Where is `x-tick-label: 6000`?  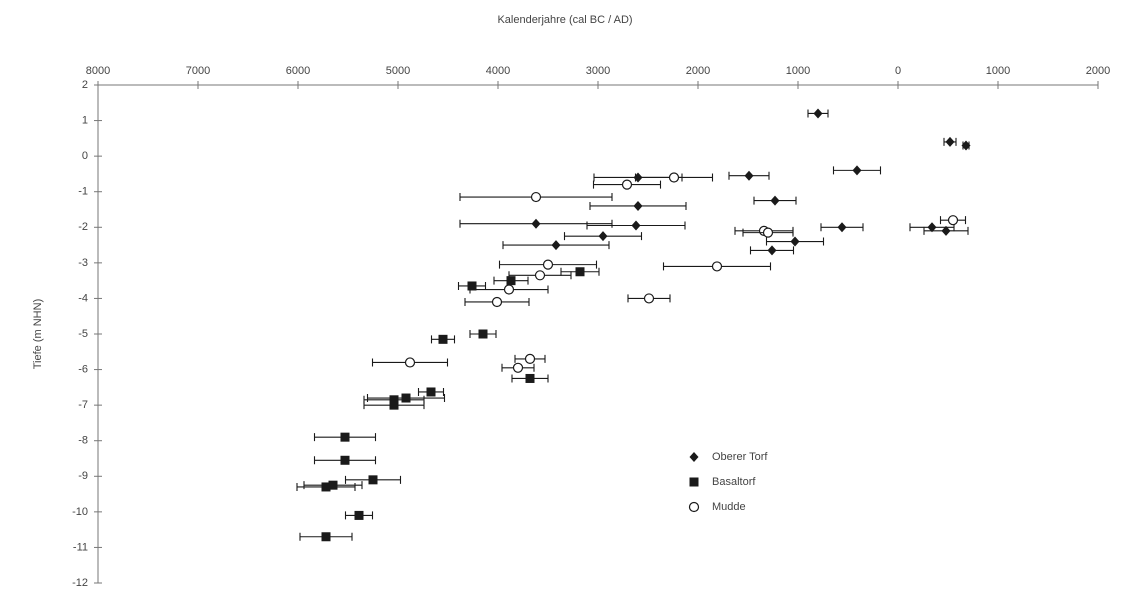 x-tick-label: 6000 is located at coordinates (298, 71).